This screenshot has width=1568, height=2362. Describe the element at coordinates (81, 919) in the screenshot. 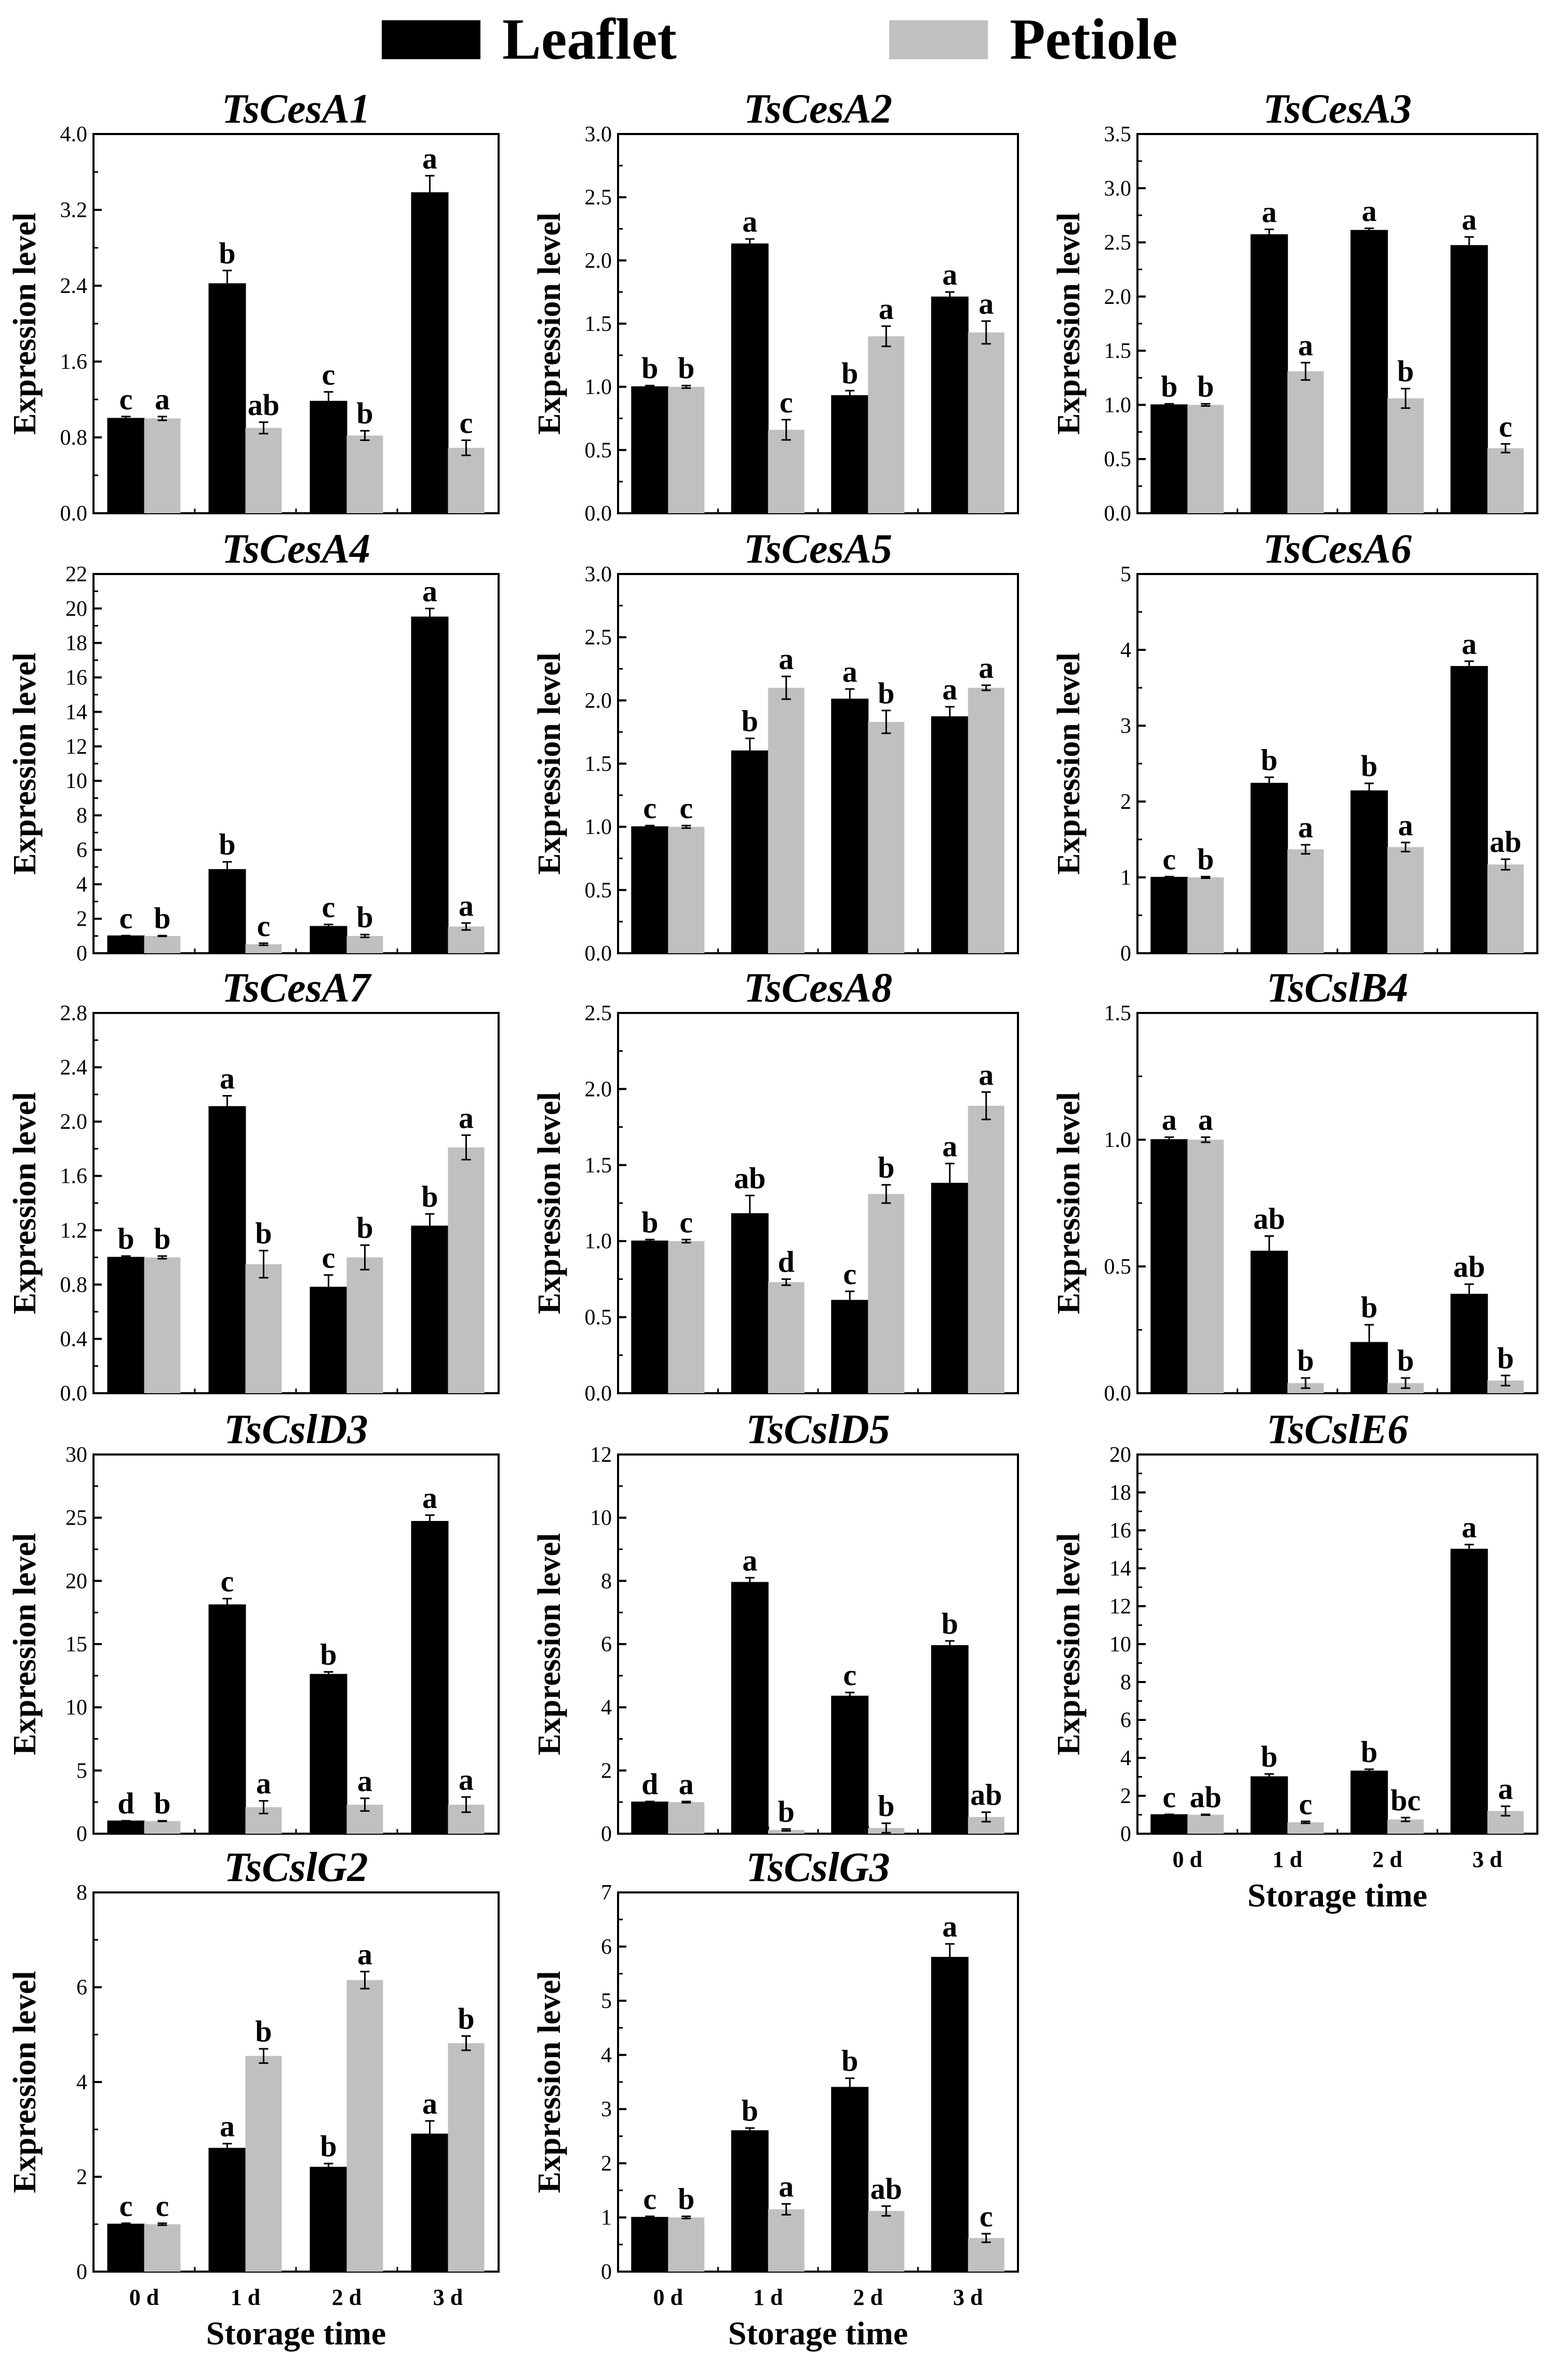

I see `y-tick-label: 2` at that location.